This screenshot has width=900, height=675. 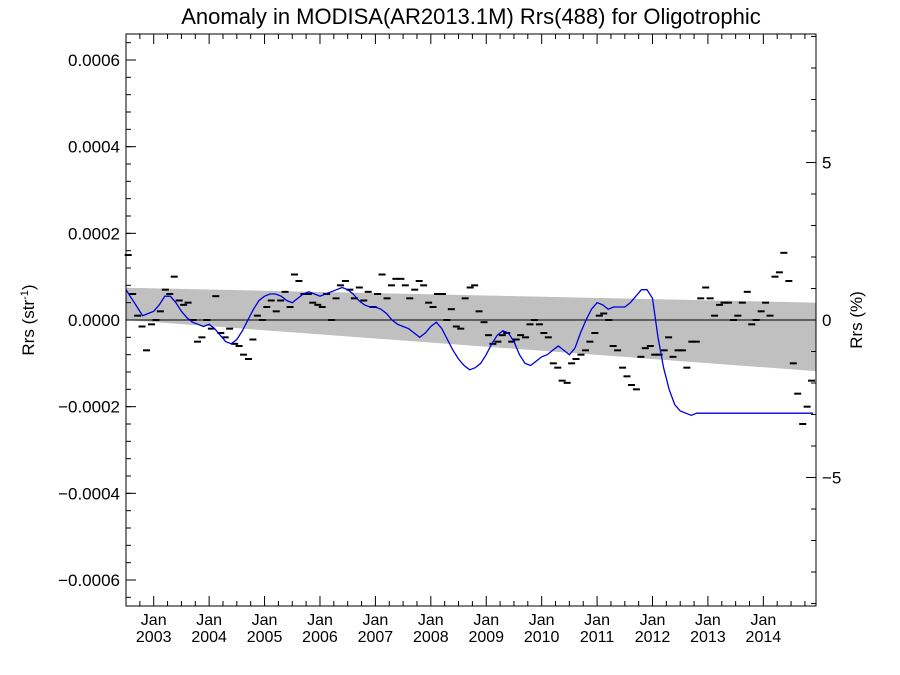 I want to click on y-axis-title: Rrs (str-1), so click(x=28, y=319).